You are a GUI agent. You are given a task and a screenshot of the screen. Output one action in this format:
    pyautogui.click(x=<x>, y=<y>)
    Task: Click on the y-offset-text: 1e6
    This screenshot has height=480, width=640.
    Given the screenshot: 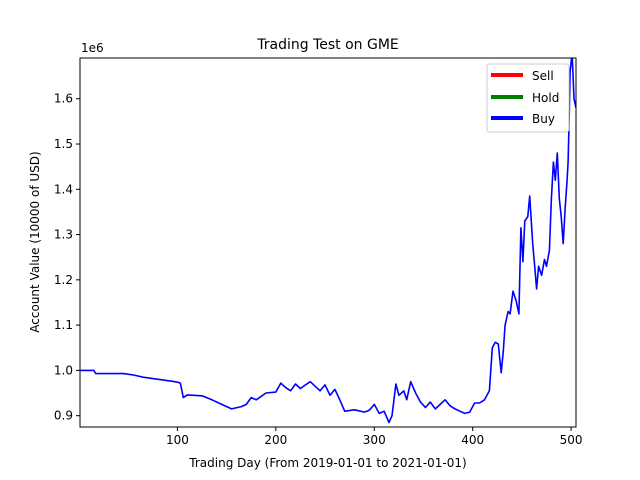 What is the action you would take?
    pyautogui.click(x=92, y=48)
    